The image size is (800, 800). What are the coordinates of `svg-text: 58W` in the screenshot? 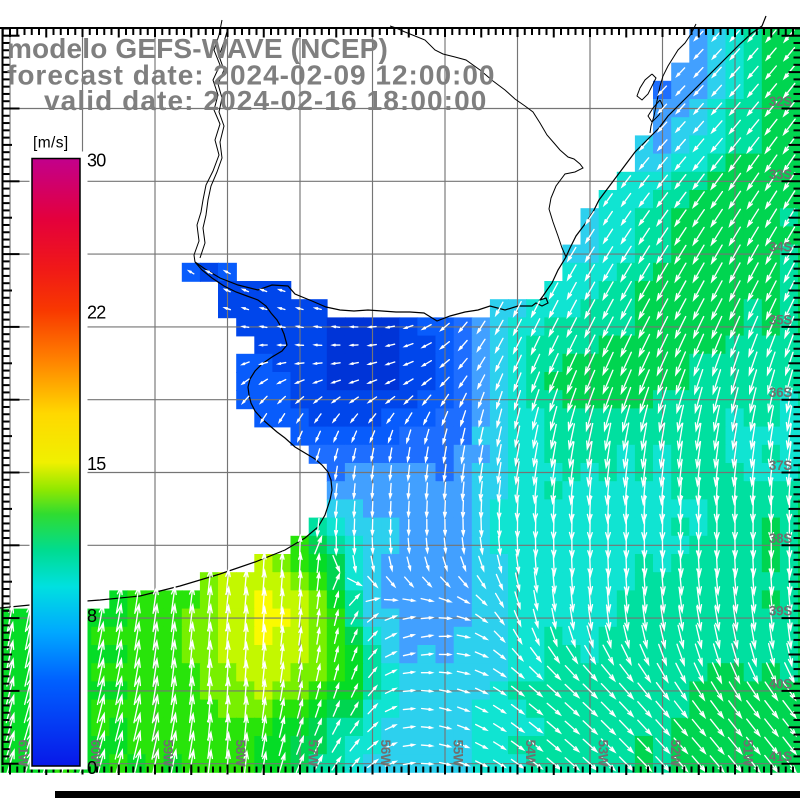 It's located at (240, 753).